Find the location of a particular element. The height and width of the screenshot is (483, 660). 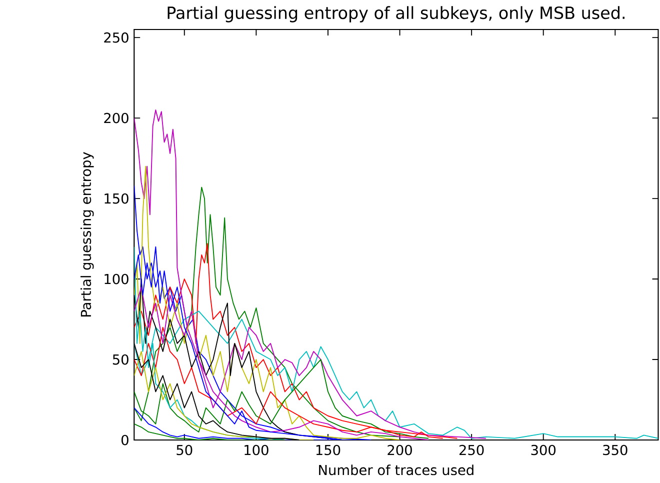

y-tick-label: 50 is located at coordinates (120, 359).